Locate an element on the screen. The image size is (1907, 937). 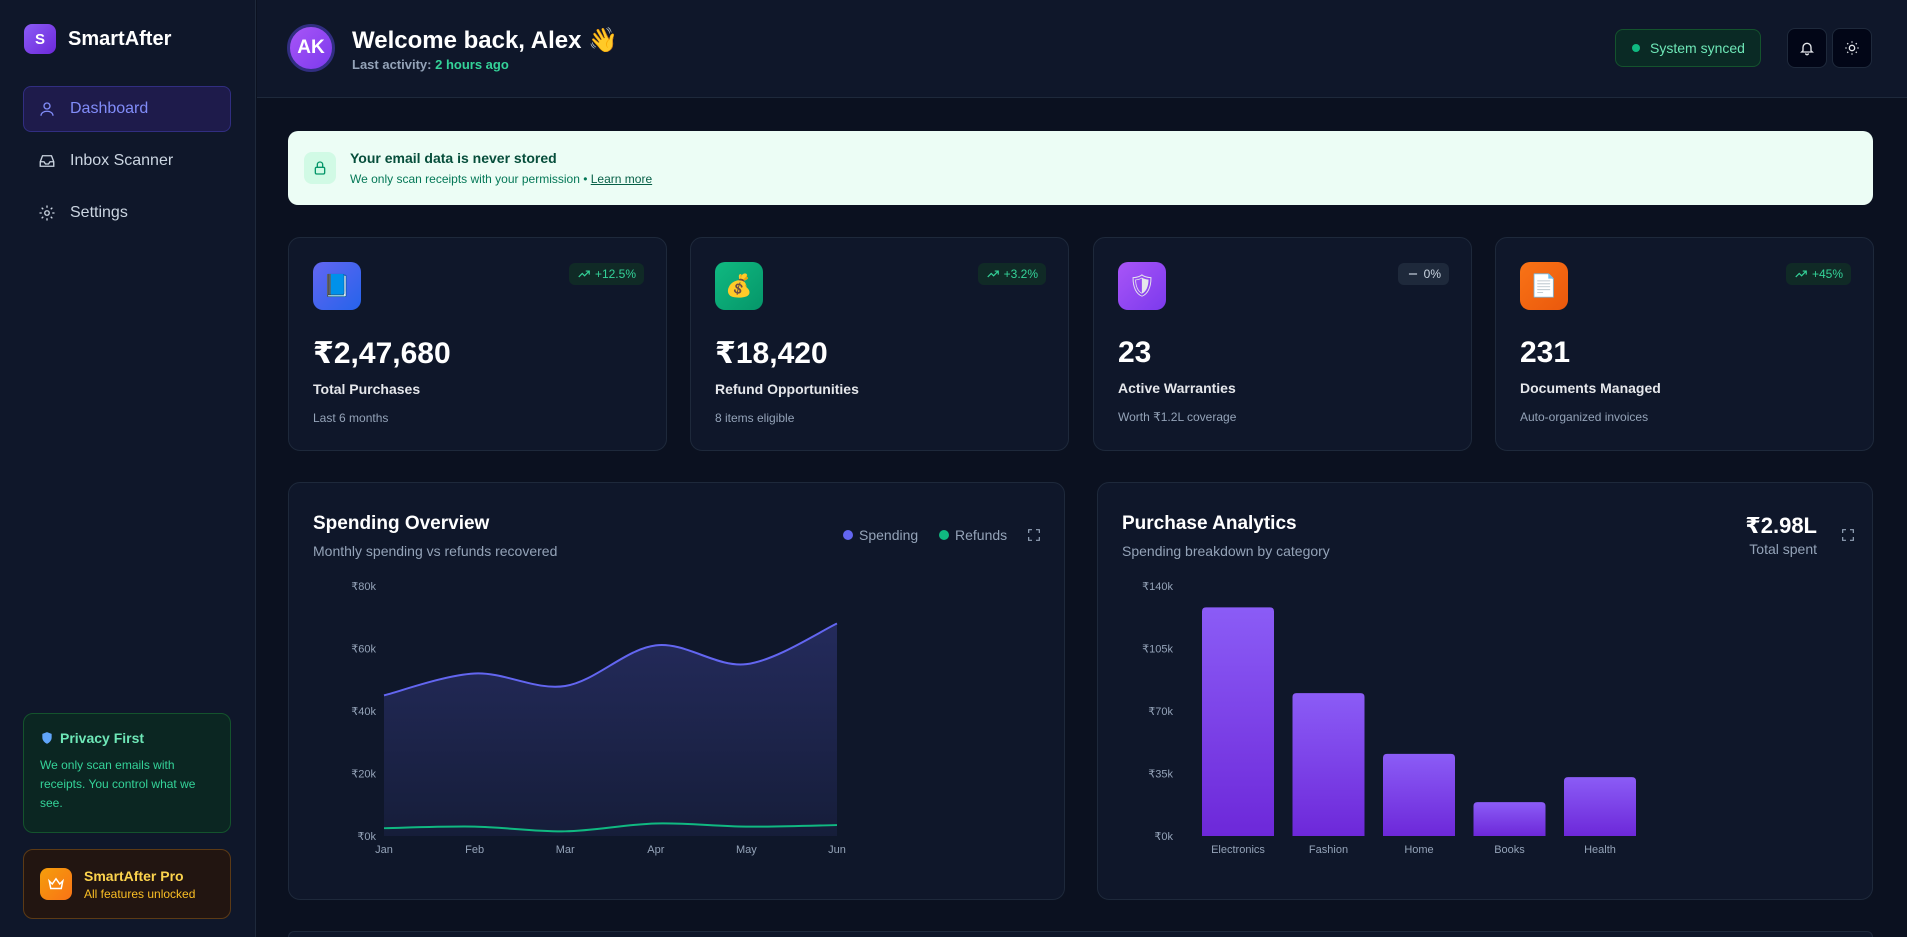
y-tick-label: ₹0k is located at coordinates (1163, 837).